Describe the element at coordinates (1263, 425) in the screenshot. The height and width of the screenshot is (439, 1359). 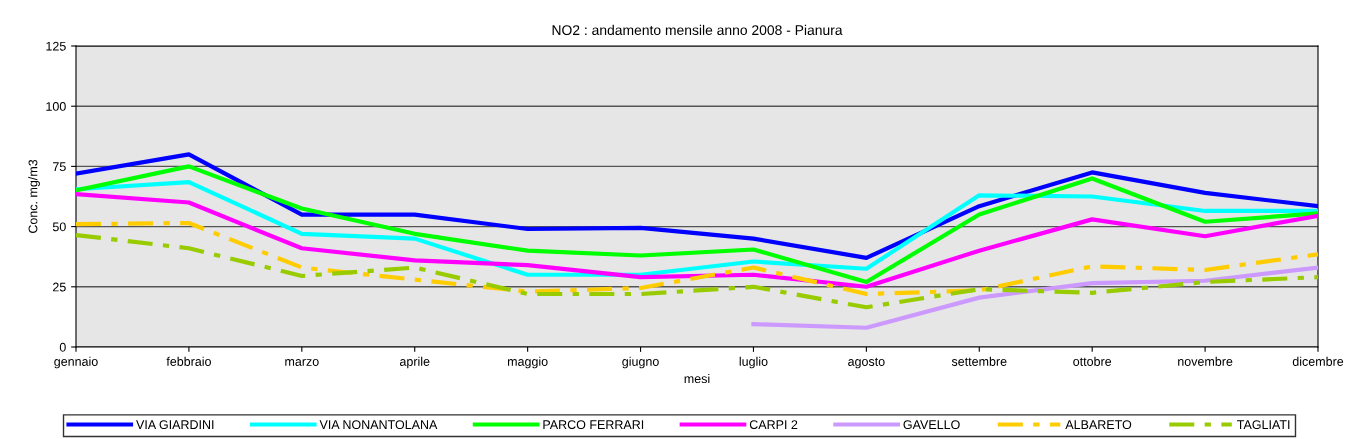
I see `legend-label: TAGLIATI` at that location.